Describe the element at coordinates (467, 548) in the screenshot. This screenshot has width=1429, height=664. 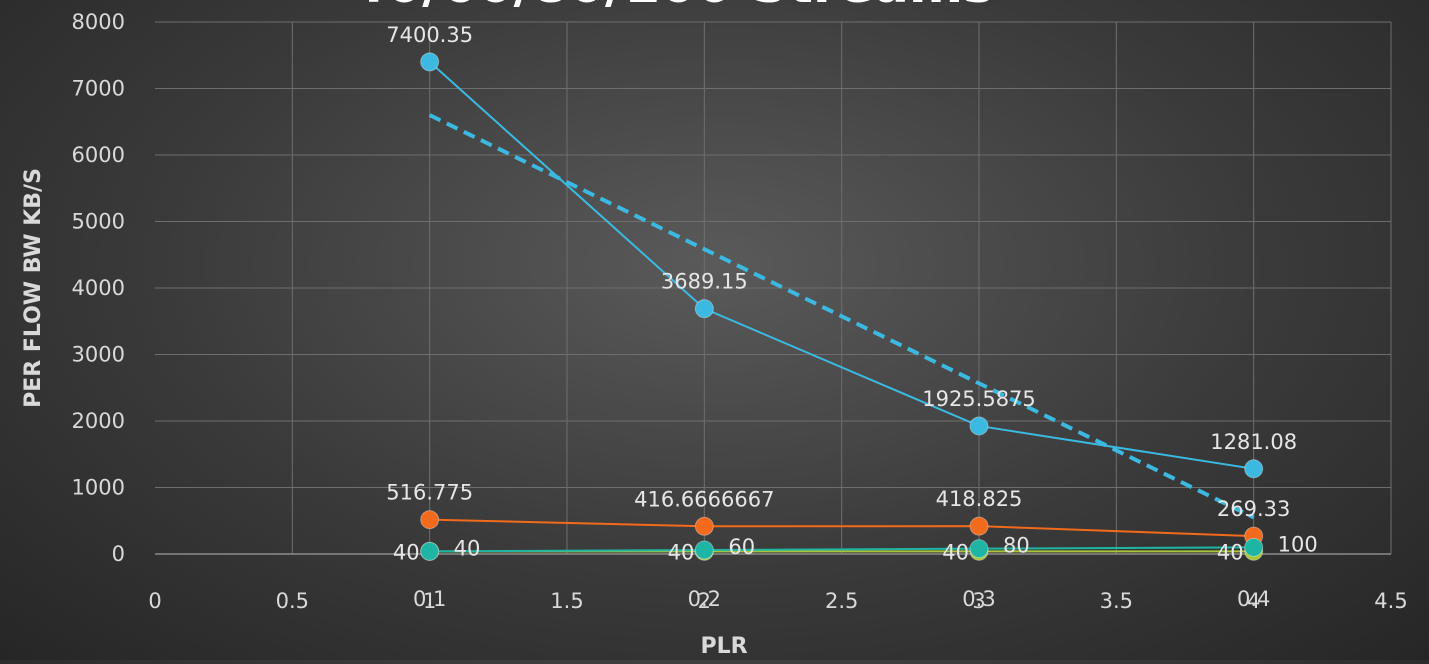
I see `series-4-data-label: 40` at that location.